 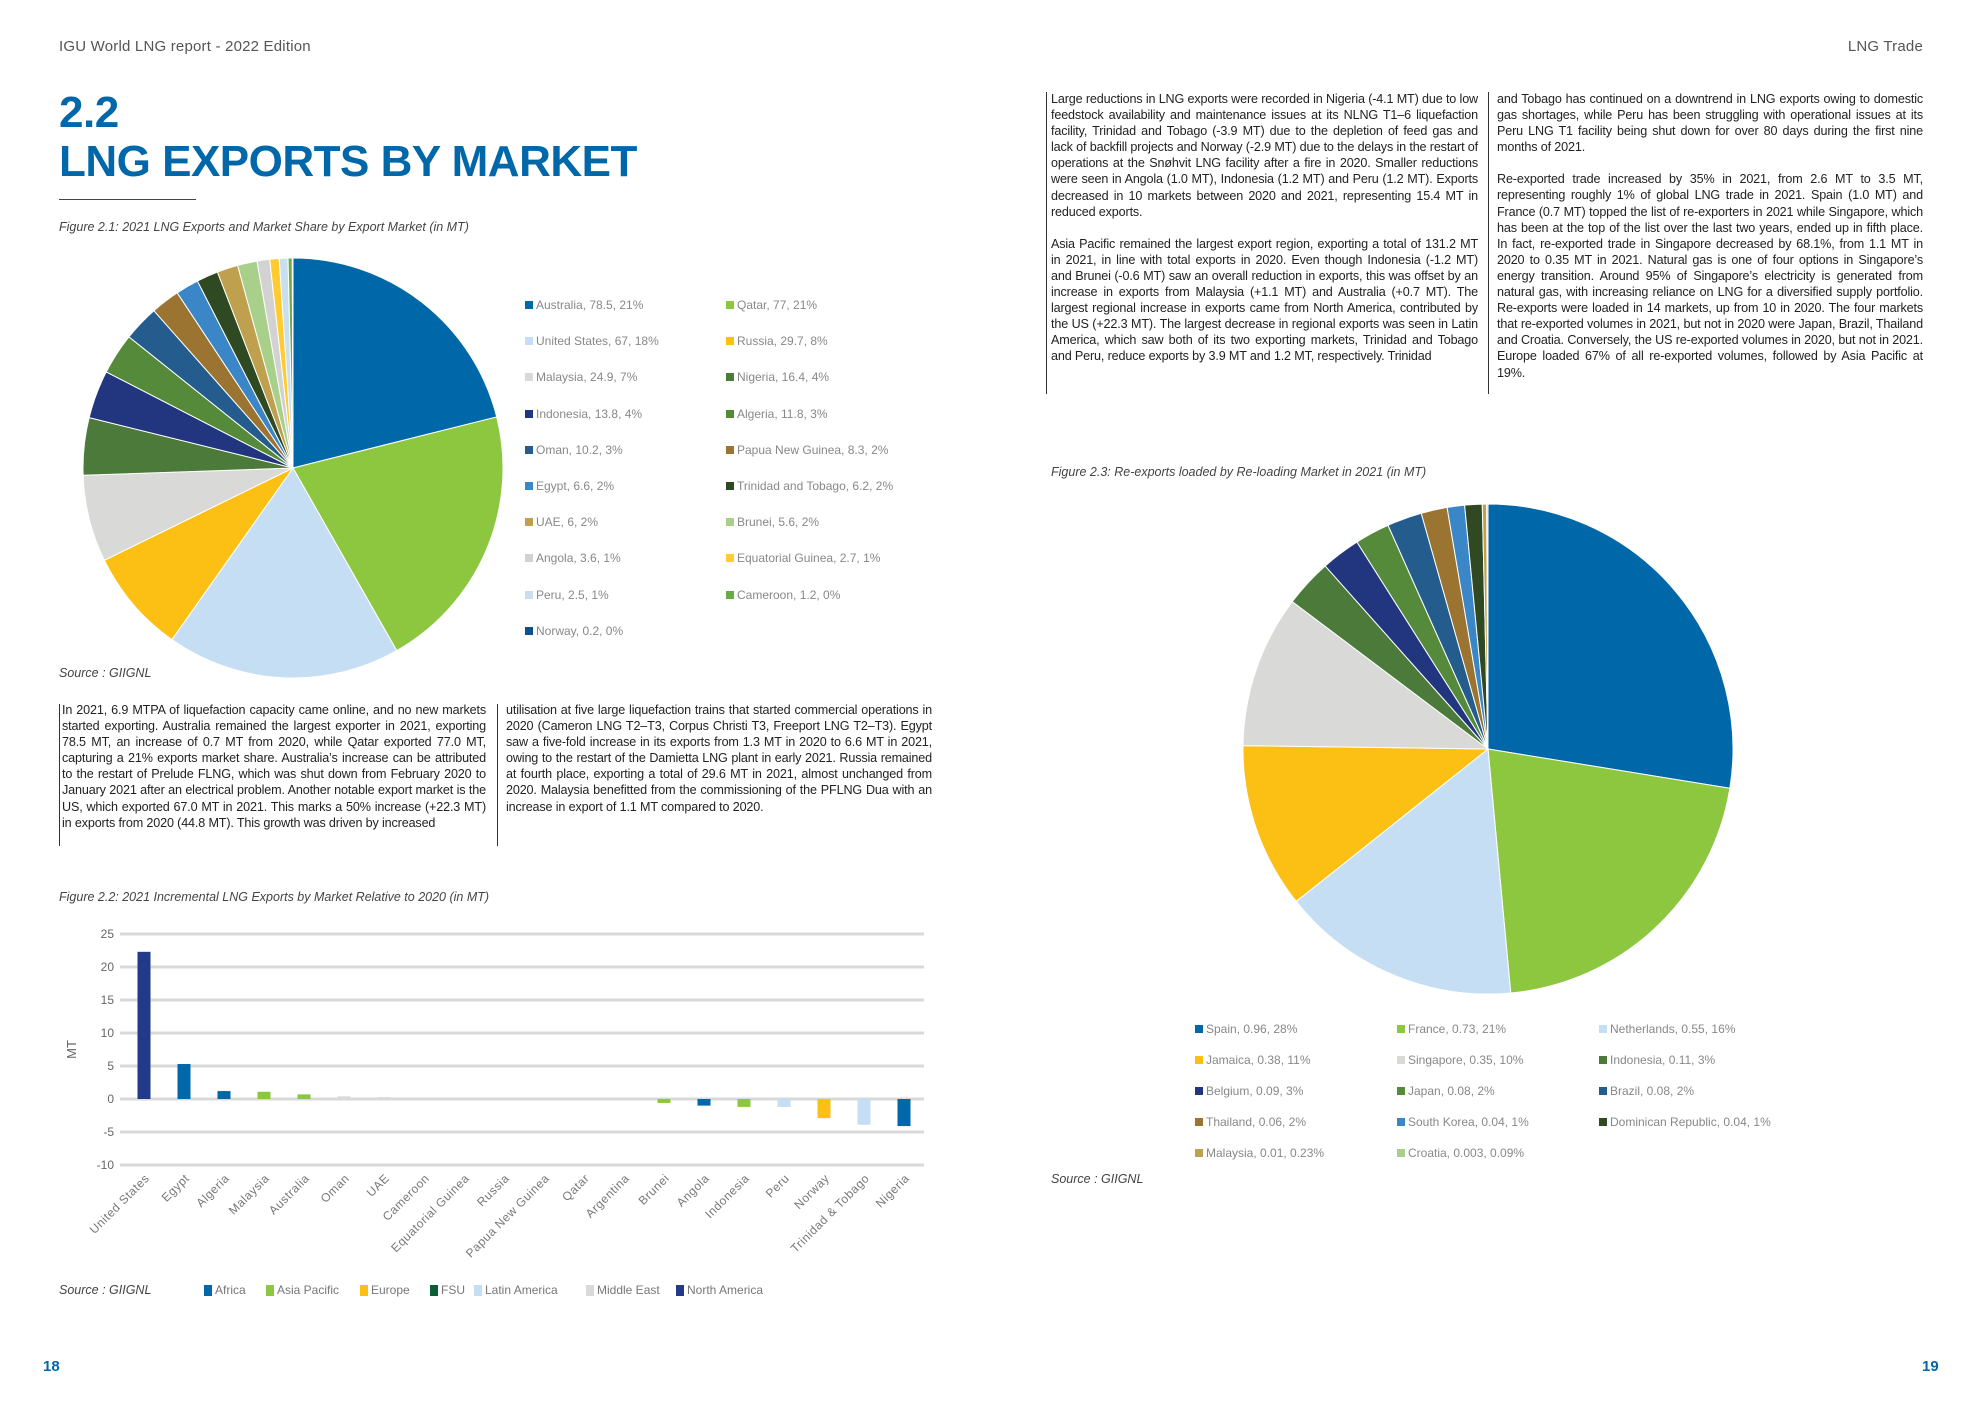 I want to click on legend-label: Middle East, so click(x=628, y=1290).